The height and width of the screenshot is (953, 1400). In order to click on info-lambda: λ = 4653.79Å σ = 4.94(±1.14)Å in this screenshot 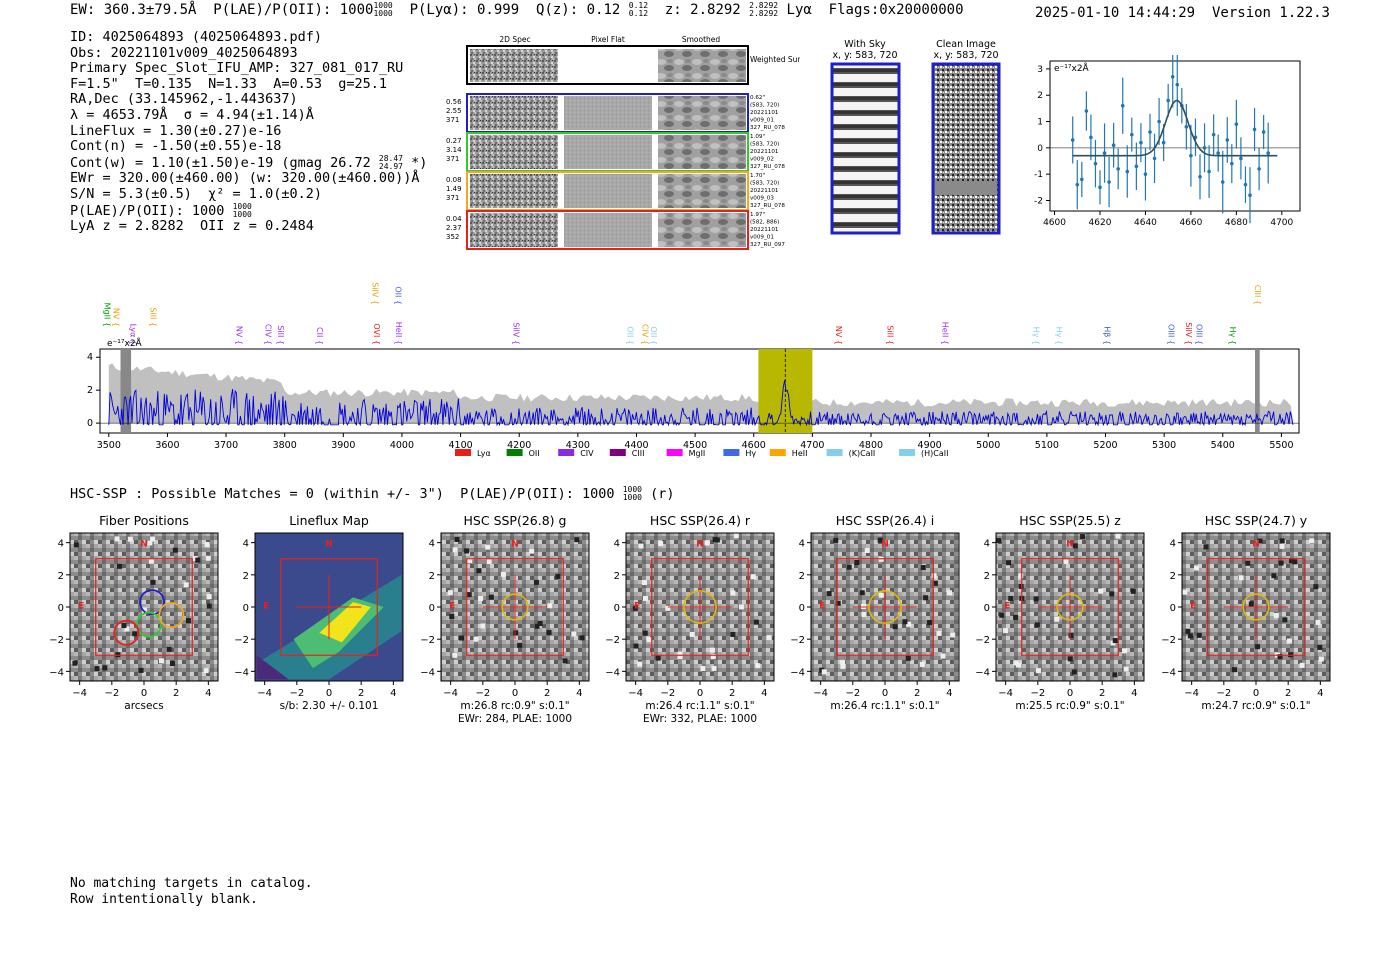, I will do `click(192, 114)`.